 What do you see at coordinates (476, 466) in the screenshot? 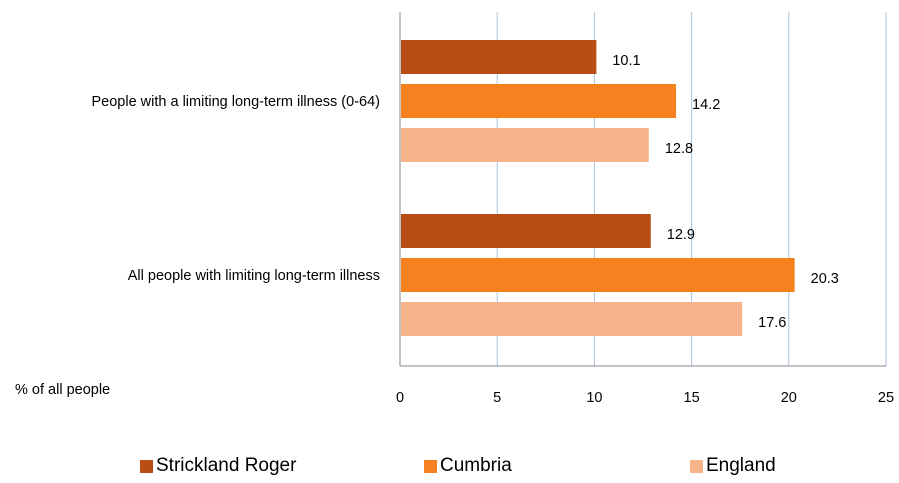
I see `legend-label: Cumbria` at bounding box center [476, 466].